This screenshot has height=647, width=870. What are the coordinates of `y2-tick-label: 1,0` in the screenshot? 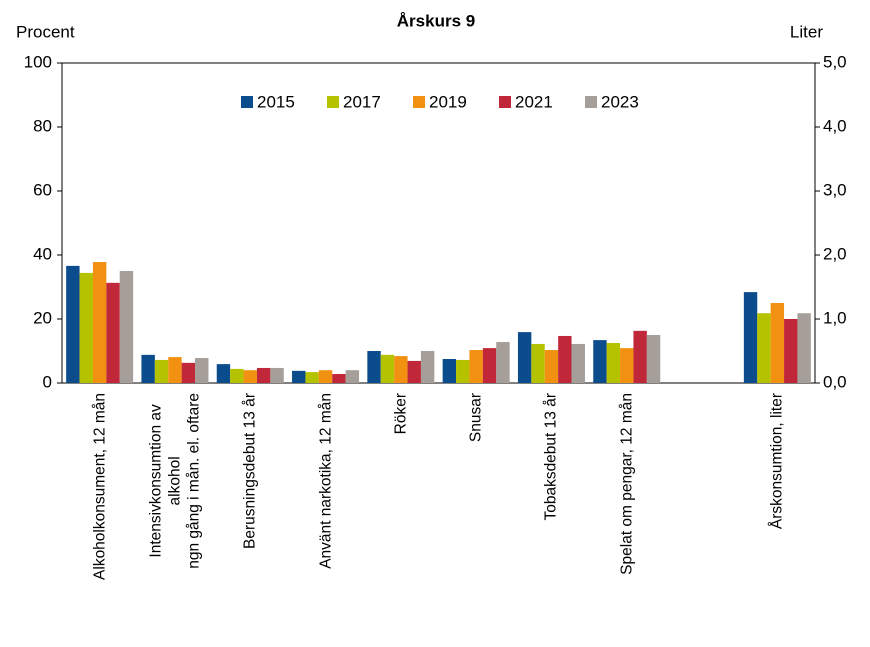 It's located at (835, 317).